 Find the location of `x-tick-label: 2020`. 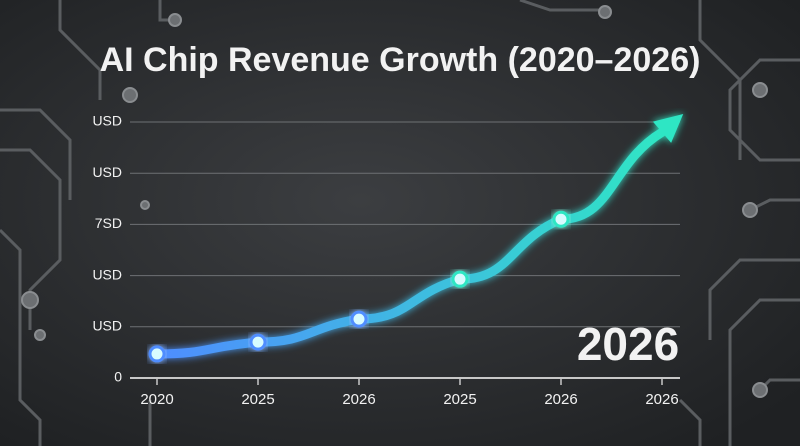

x-tick-label: 2020 is located at coordinates (156, 399).